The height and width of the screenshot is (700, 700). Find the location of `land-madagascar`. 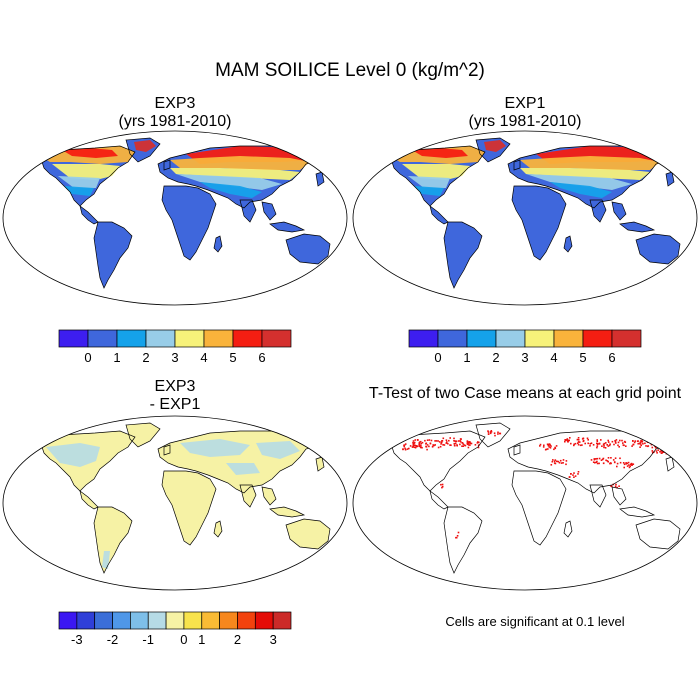

land-madagascar is located at coordinates (218, 529).